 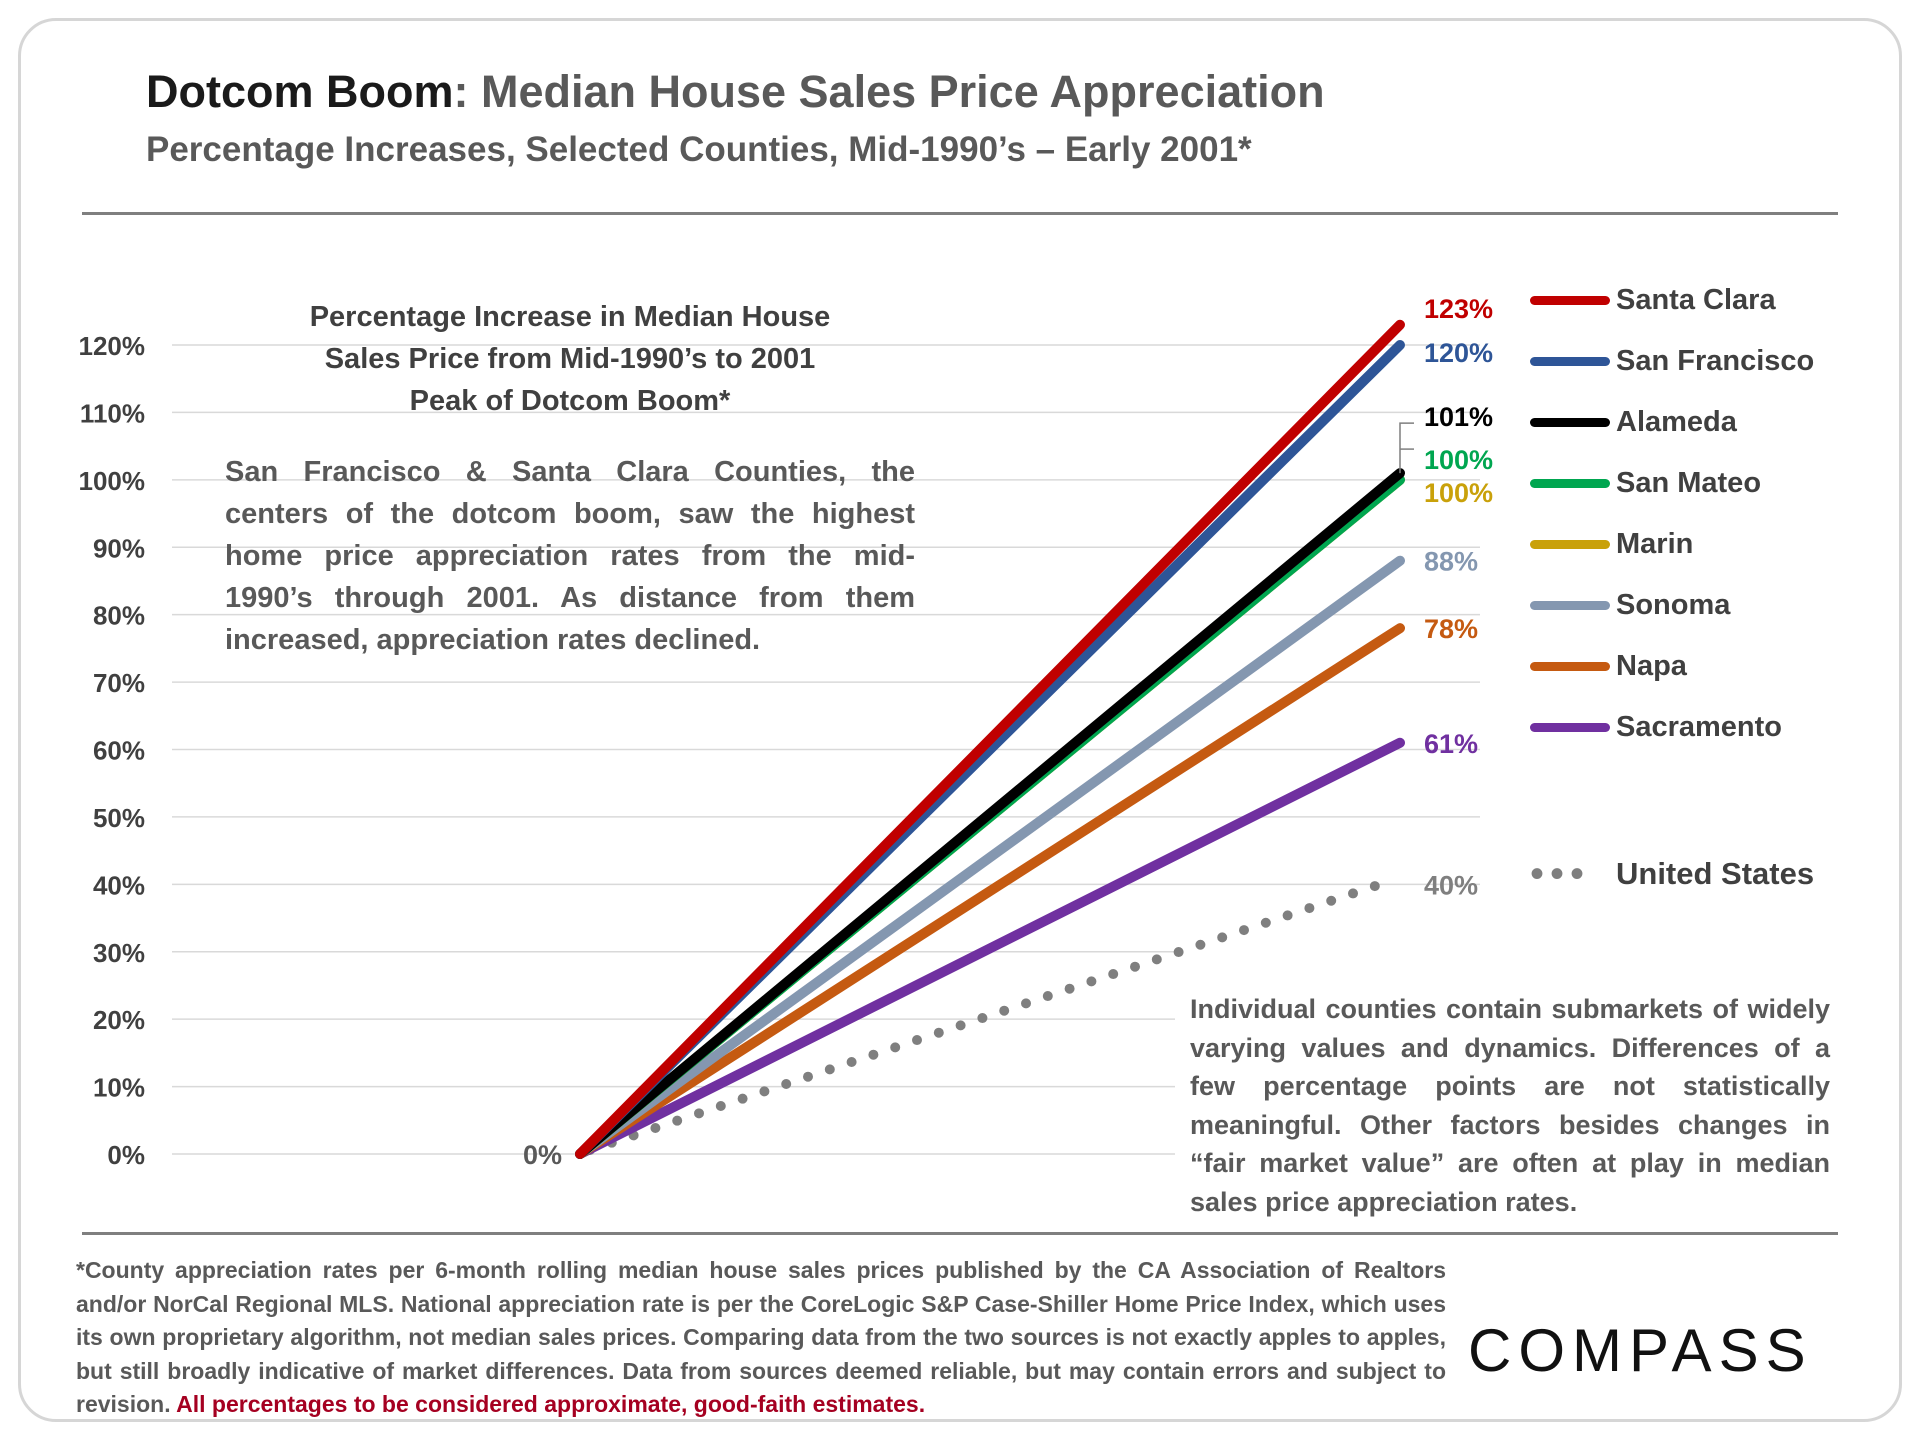 I want to click on y-tick-label: 70%, so click(x=119, y=683).